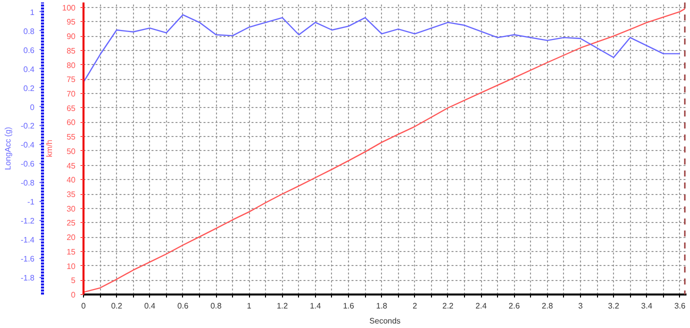 This screenshot has height=328, width=690. What do you see at coordinates (415, 306) in the screenshot?
I see `x-tick-label: 2` at bounding box center [415, 306].